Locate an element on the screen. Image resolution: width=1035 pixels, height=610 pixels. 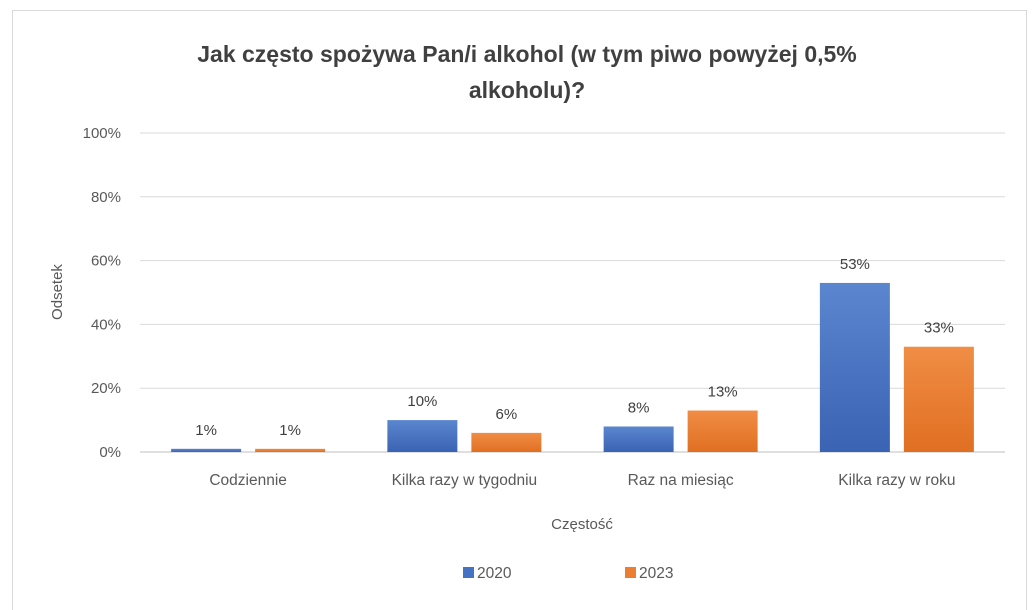
x-category-label: Kilka razy w tygodniu is located at coordinates (465, 480).